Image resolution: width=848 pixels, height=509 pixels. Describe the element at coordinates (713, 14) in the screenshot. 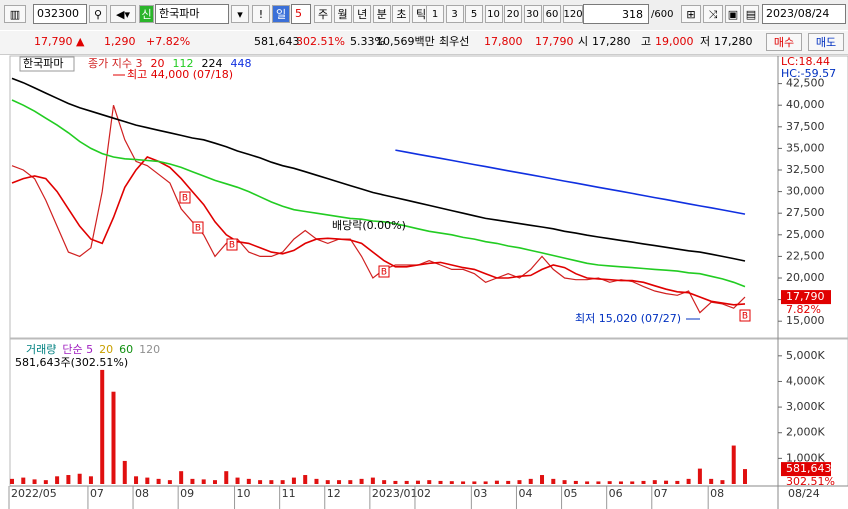

I see `tool-icon: ⤨` at that location.